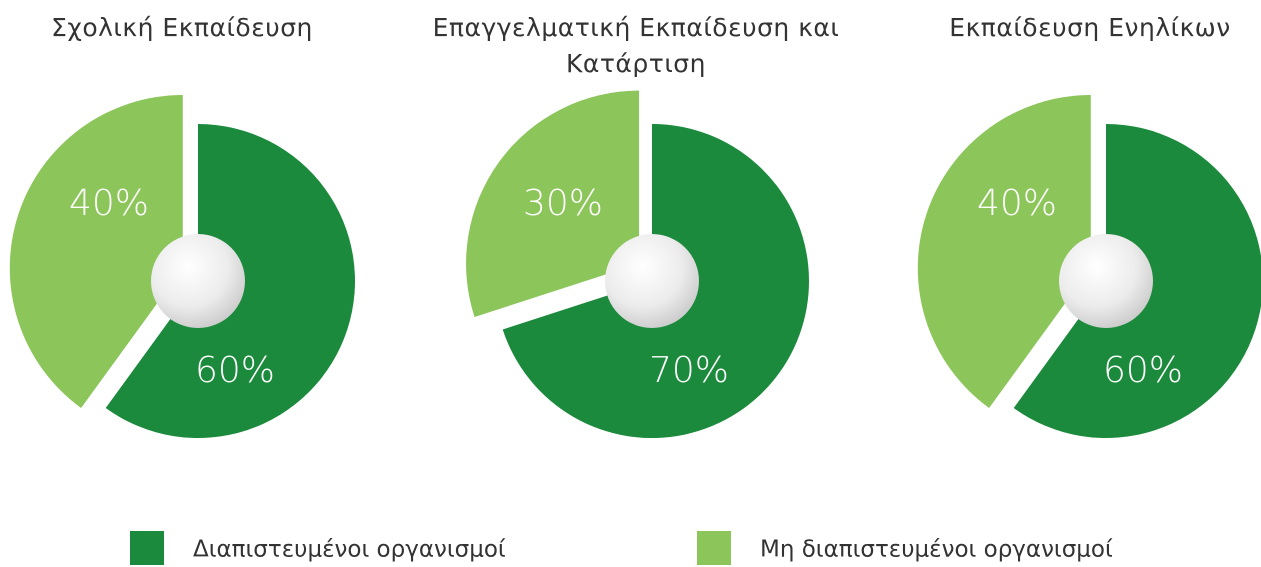 This screenshot has width=1261, height=567. What do you see at coordinates (636, 45) in the screenshot?
I see `chart-title: Επαγγελματική Εκπαίδευση και Κατάρτιση` at bounding box center [636, 45].